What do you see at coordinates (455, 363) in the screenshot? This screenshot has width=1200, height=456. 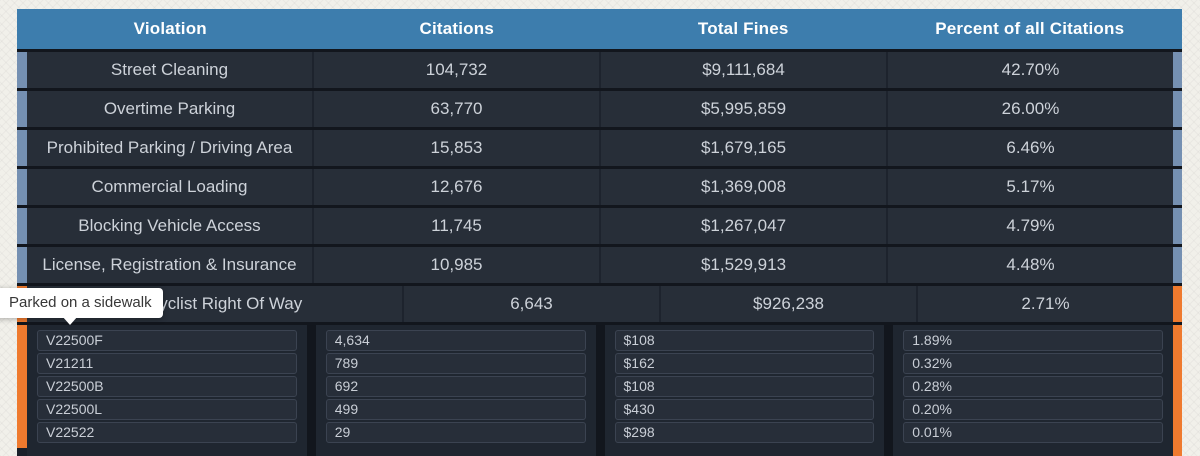 I see `subrow-cell-citations: 789` at bounding box center [455, 363].